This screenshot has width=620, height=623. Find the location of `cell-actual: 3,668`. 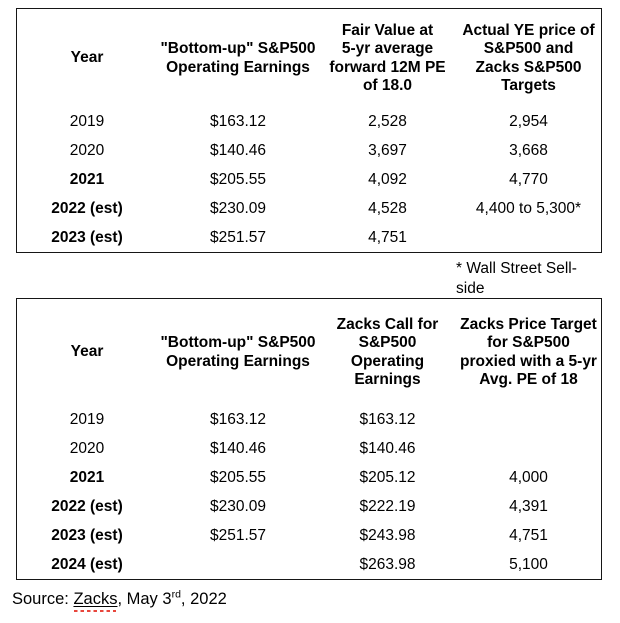

cell-actual: 3,668 is located at coordinates (528, 151).